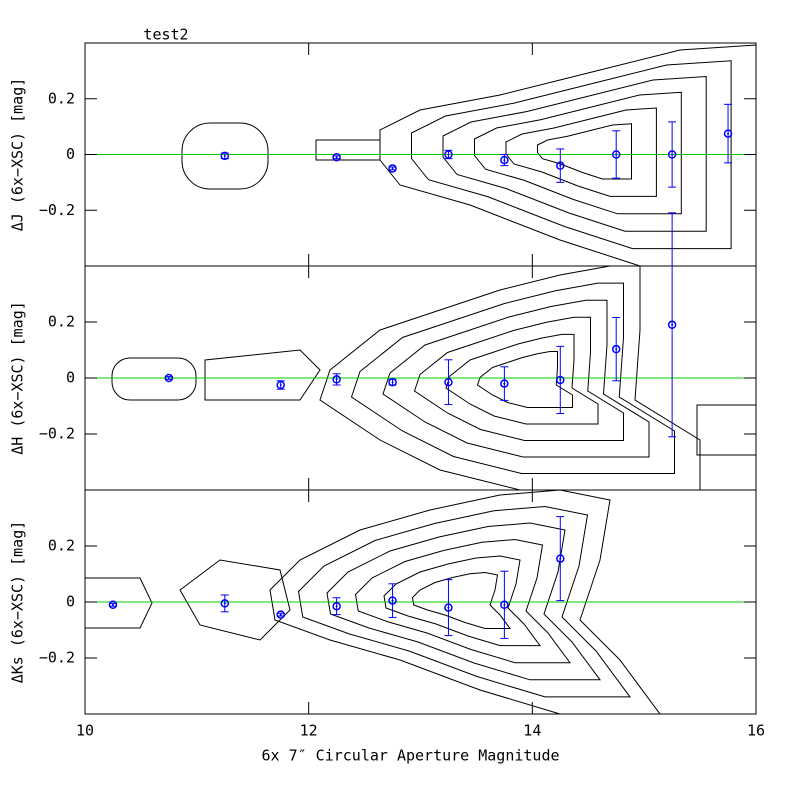 The image size is (800, 804). What do you see at coordinates (18, 155) in the screenshot?
I see `y-axis-label: ΔJ (6x−XSC) [mag]` at bounding box center [18, 155].